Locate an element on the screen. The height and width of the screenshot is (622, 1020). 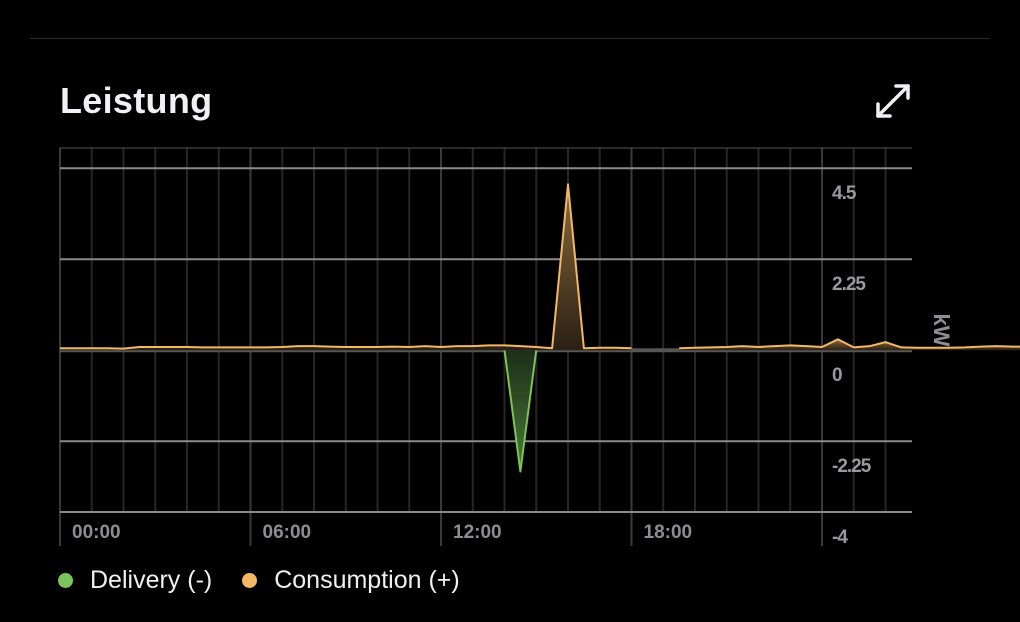
legend-item-consumption: Consumption (+) is located at coordinates (351, 580).